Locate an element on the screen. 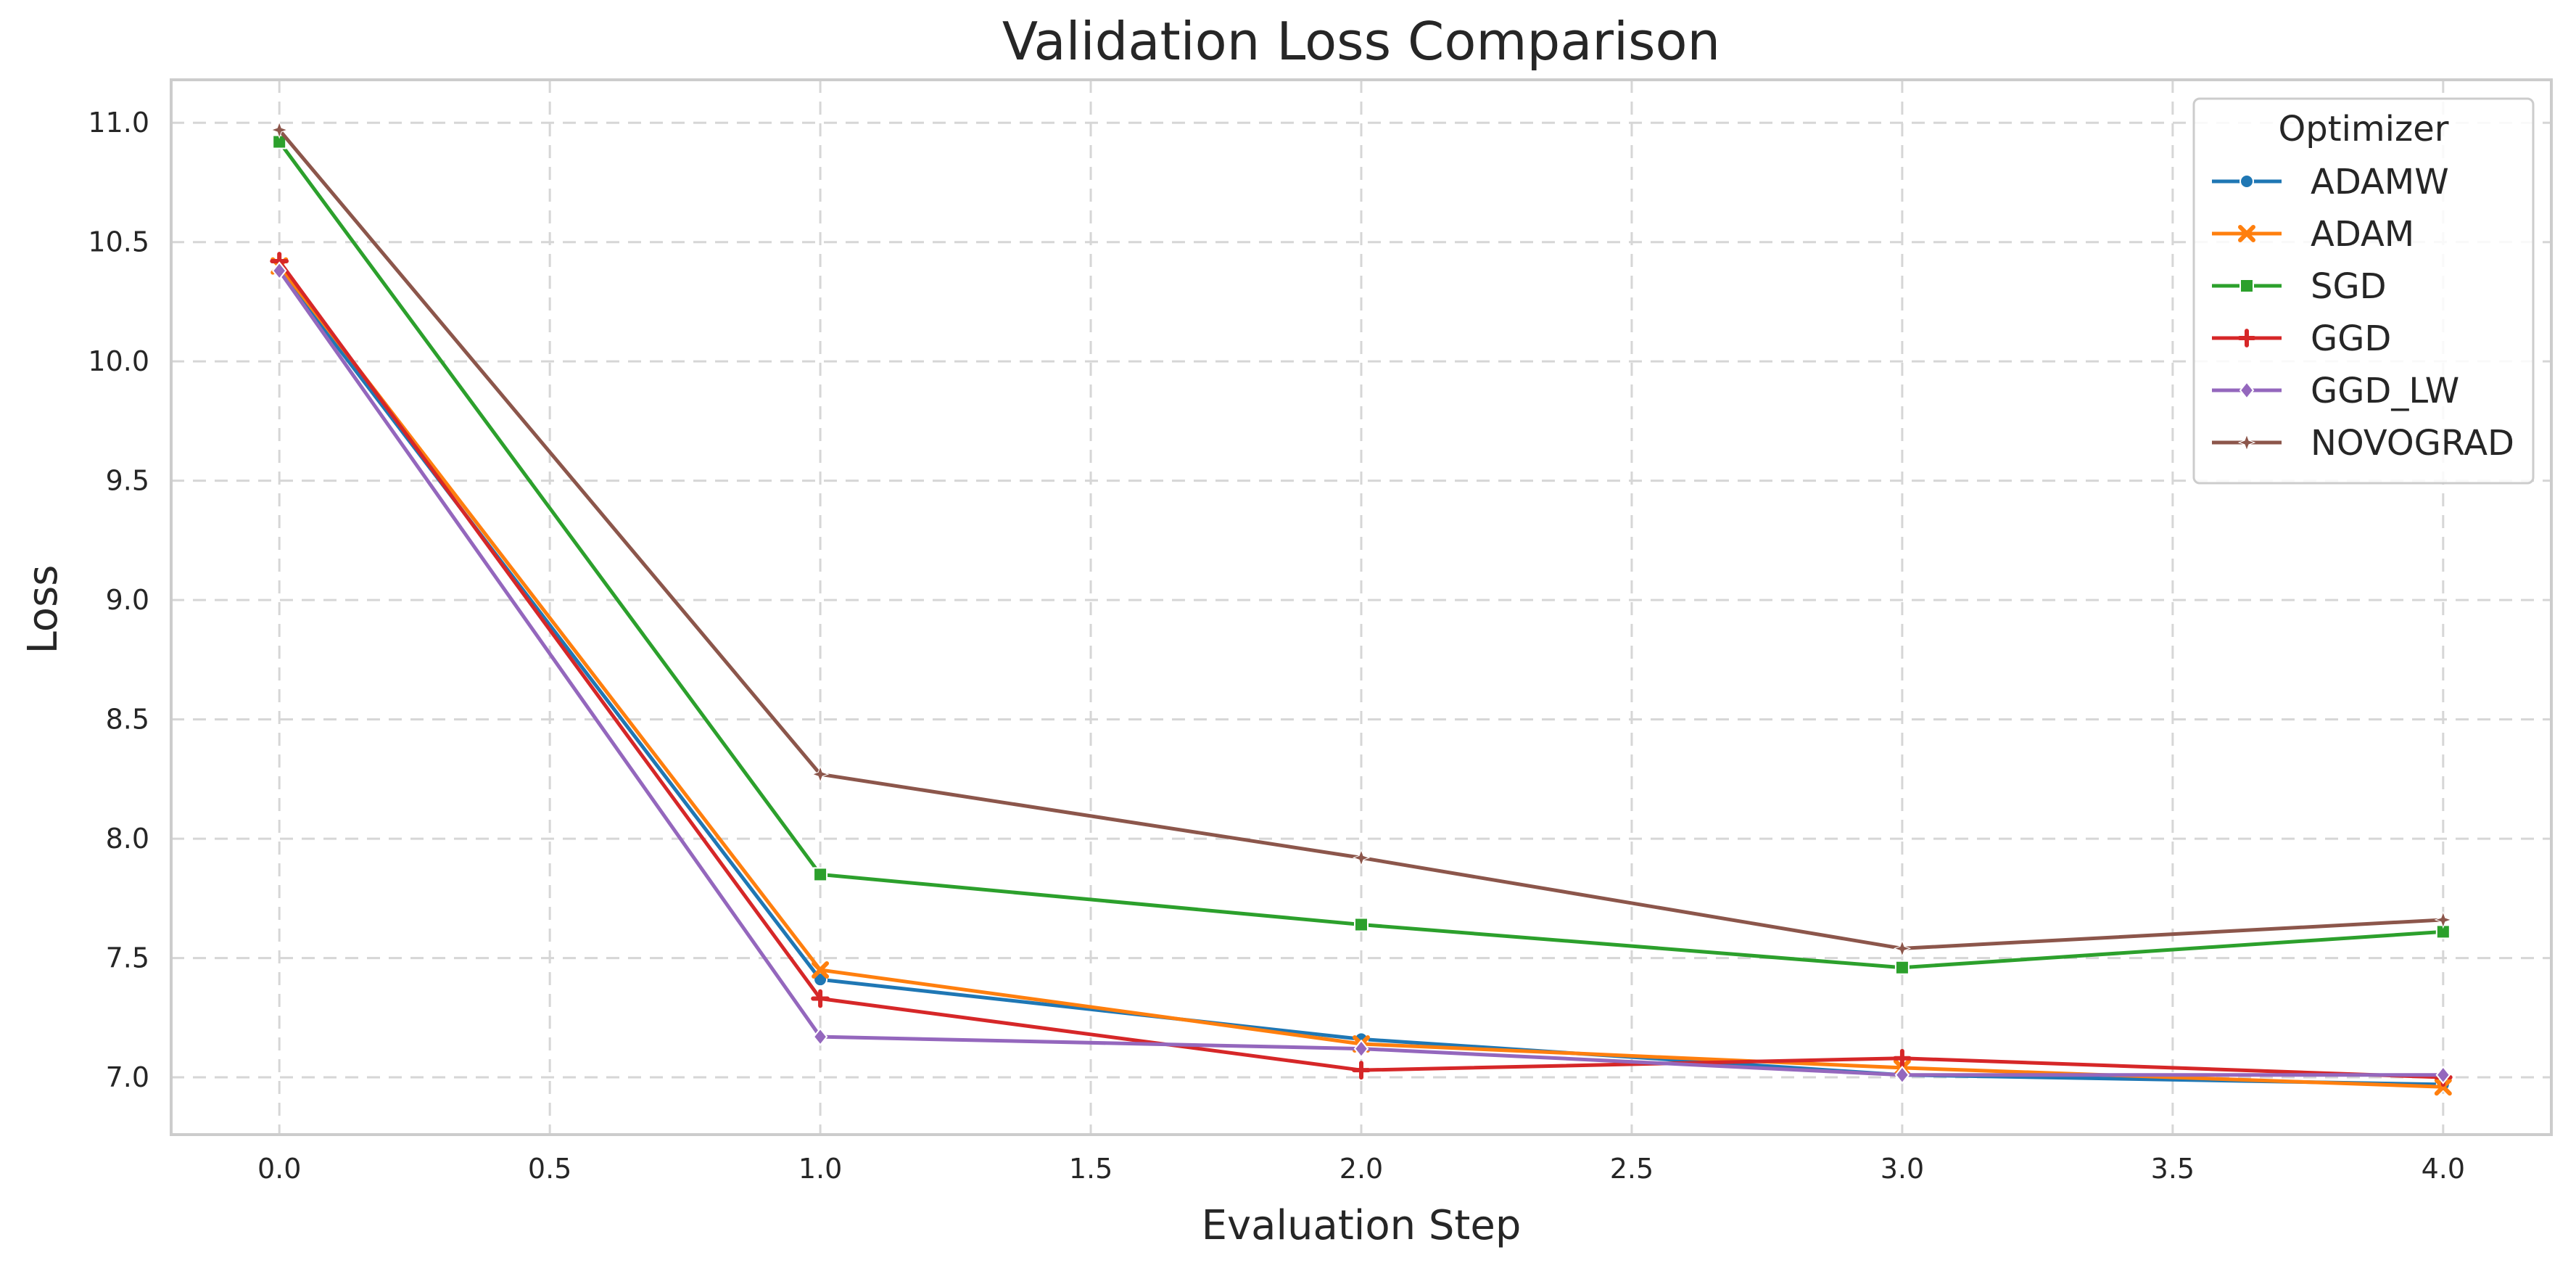  legend-item-ggd-lw: GGD_LW is located at coordinates (2335, 391).